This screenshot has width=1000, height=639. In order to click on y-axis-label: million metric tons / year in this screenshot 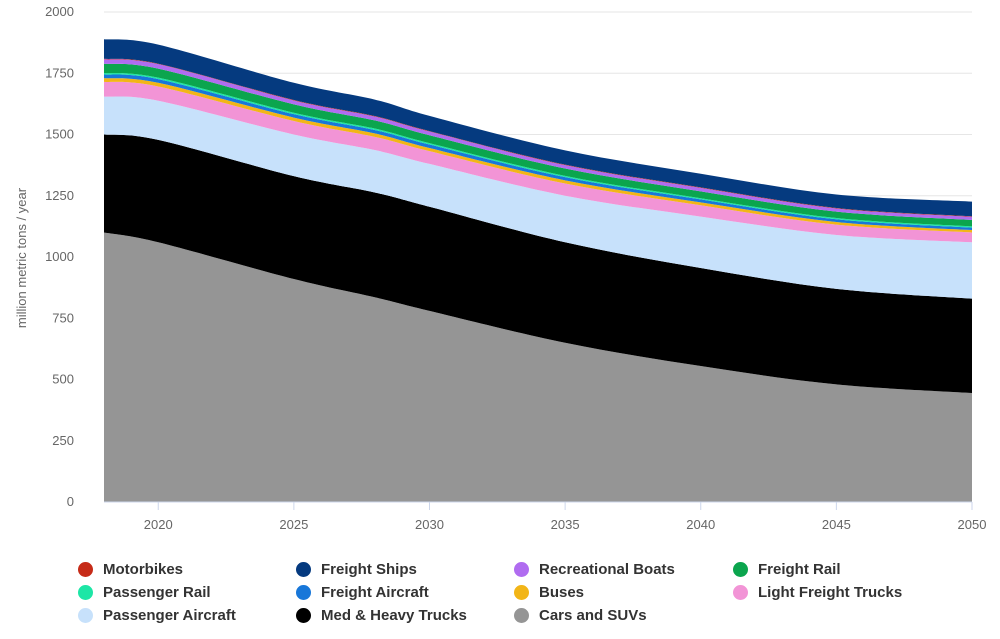, I will do `click(21, 257)`.